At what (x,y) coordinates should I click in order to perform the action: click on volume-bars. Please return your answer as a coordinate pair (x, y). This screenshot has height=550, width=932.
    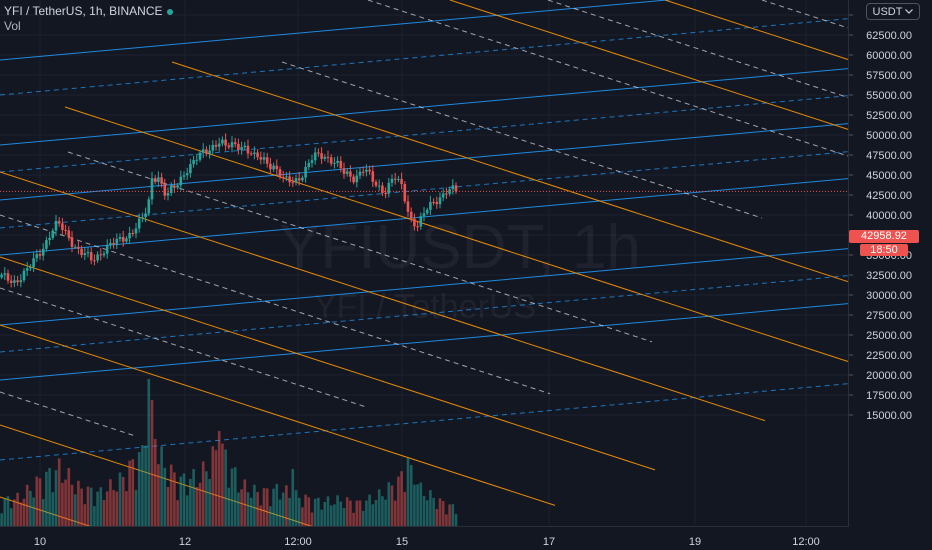
    Looking at the image, I should click on (229, 453).